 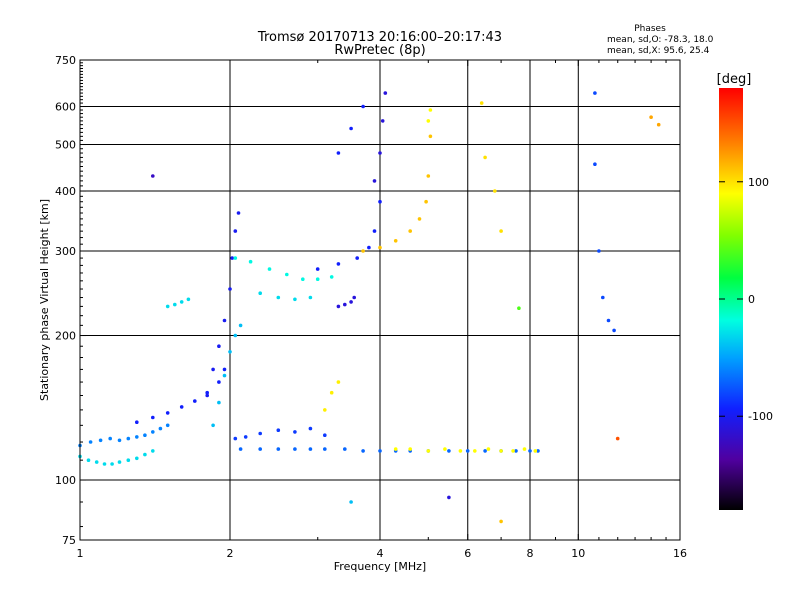 I want to click on x-tick-label: 10, so click(x=578, y=553).